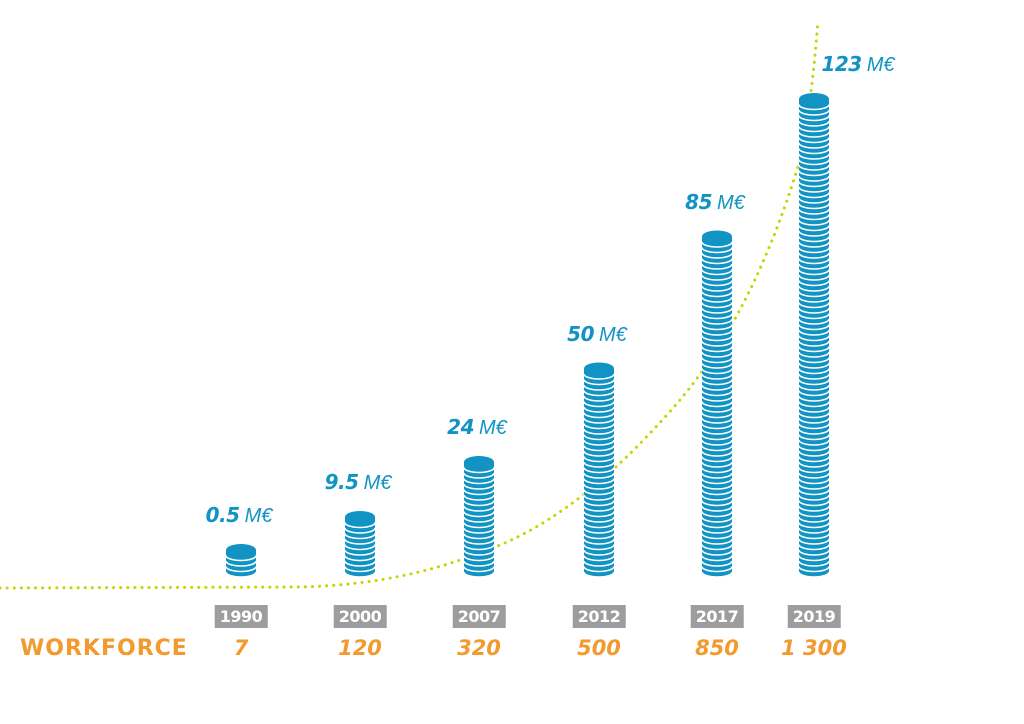  I want to click on value-number: 24, so click(461, 427).